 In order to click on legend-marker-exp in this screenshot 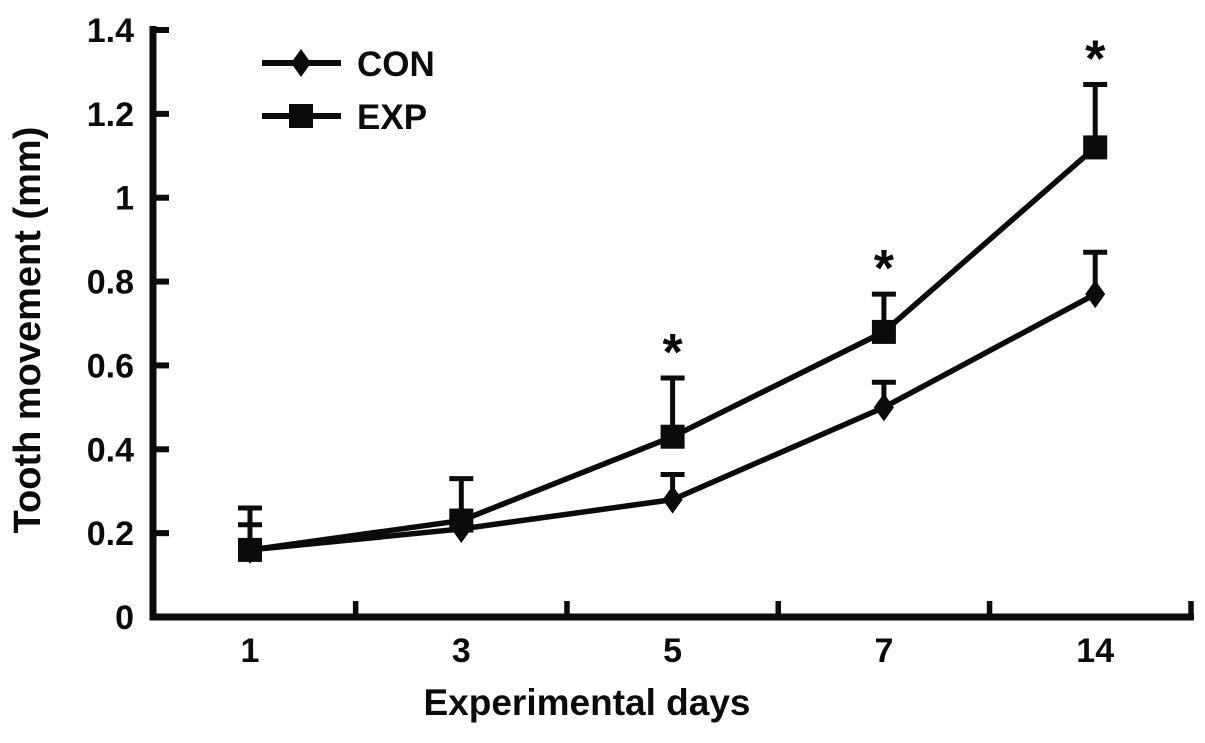, I will do `click(301, 116)`.